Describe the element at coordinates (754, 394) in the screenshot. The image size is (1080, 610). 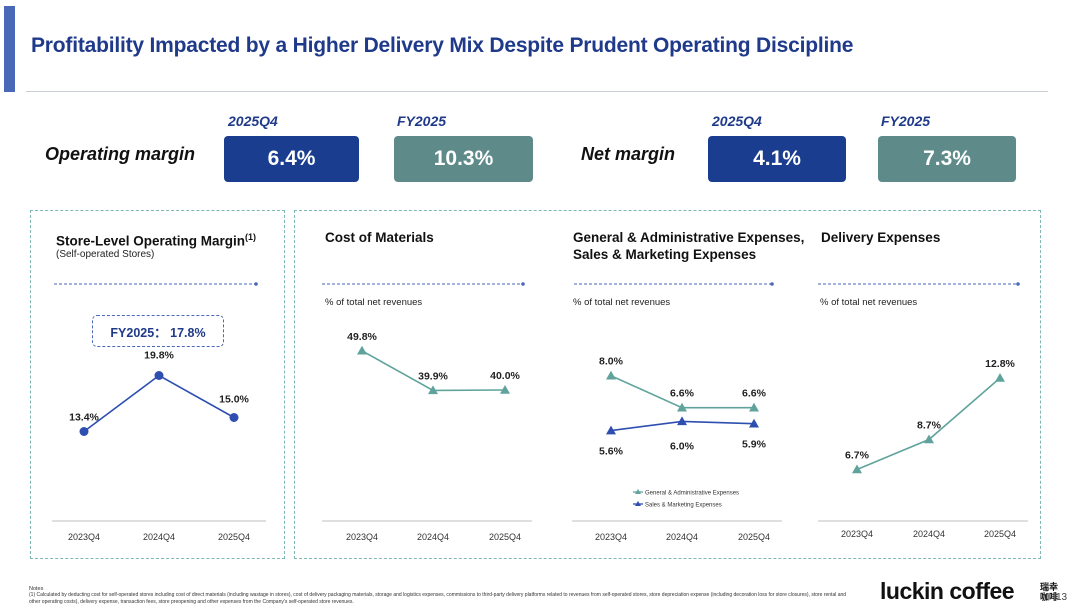
I see `gasm-series-0-label-2: 6.6%` at that location.